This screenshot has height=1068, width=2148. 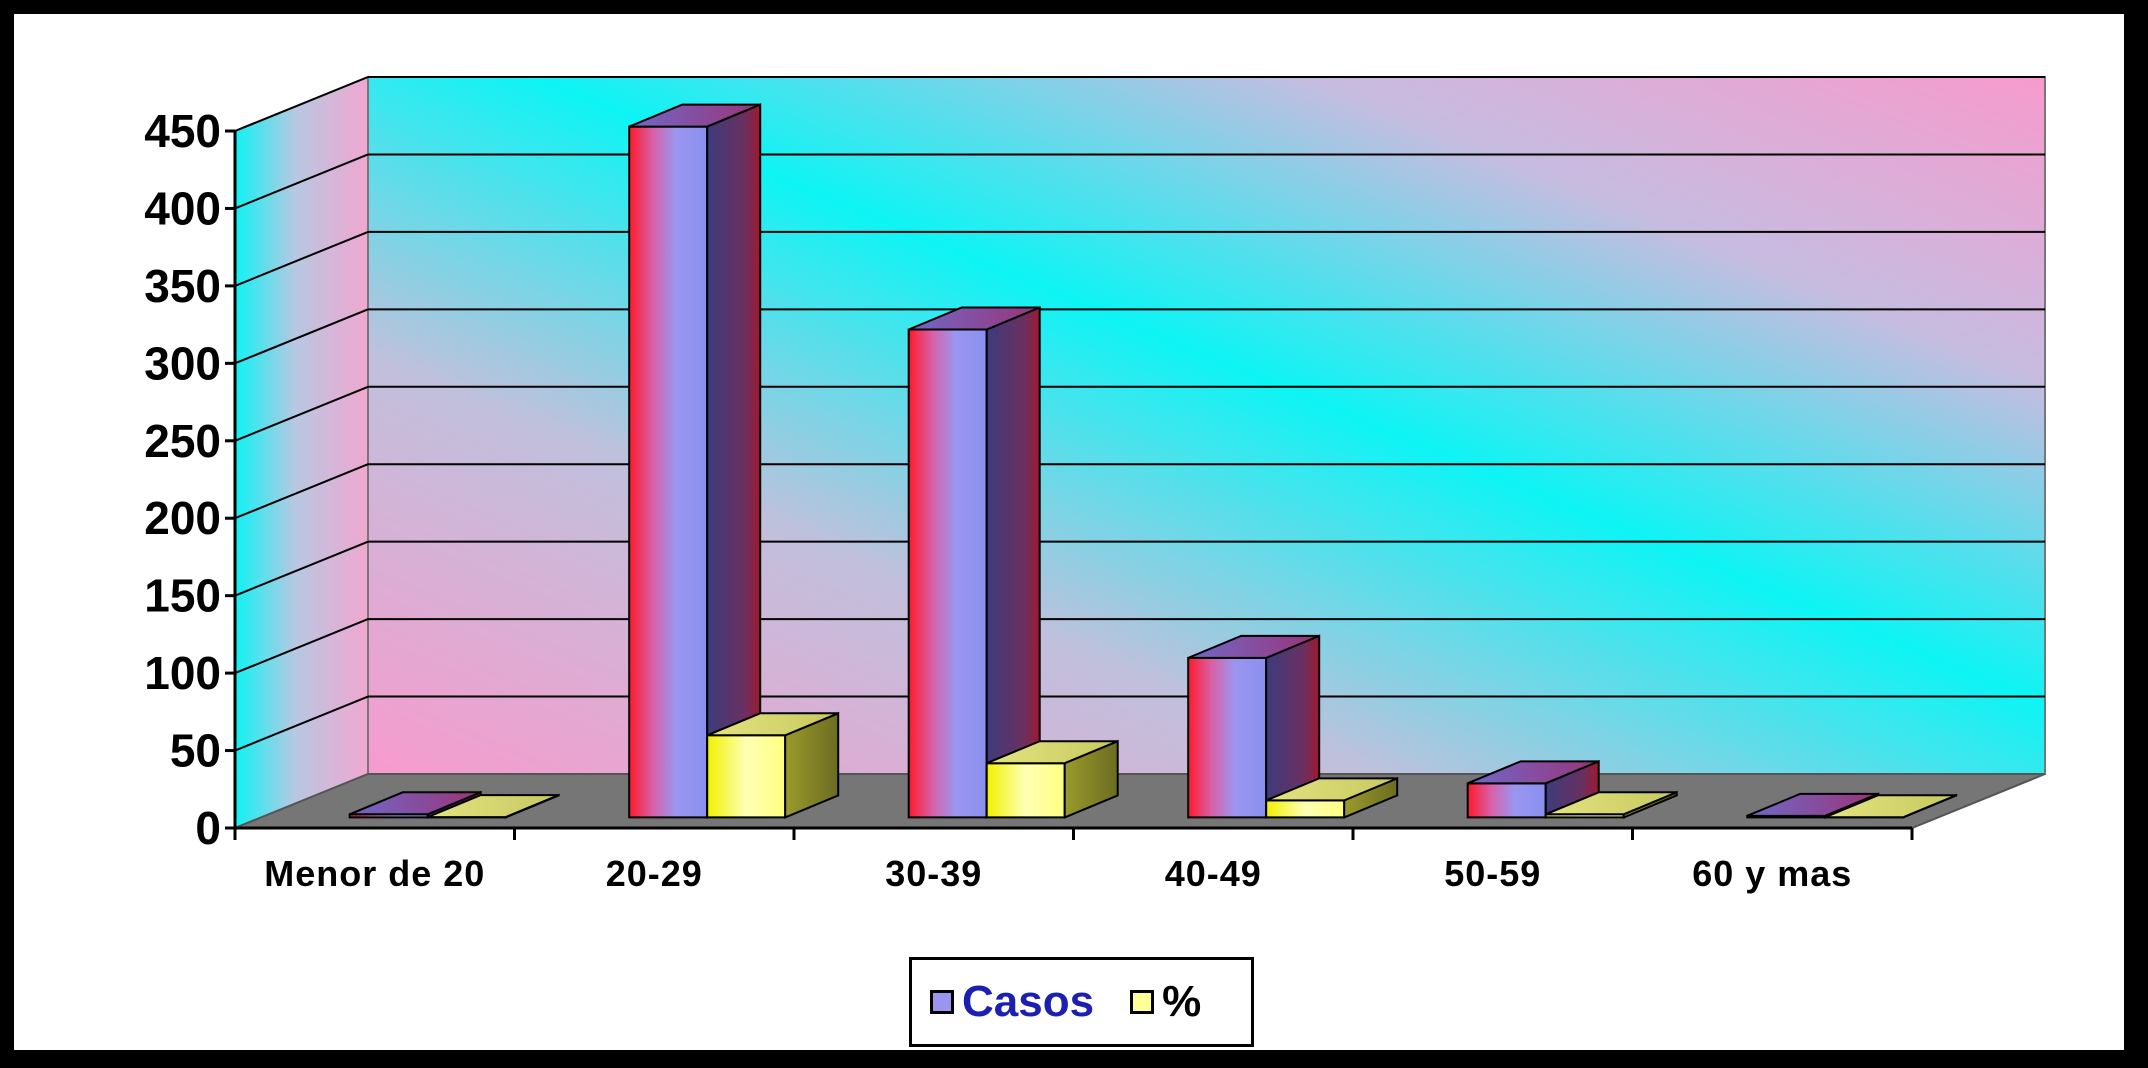 I want to click on legend-label-casos: Casos, so click(x=1028, y=1001).